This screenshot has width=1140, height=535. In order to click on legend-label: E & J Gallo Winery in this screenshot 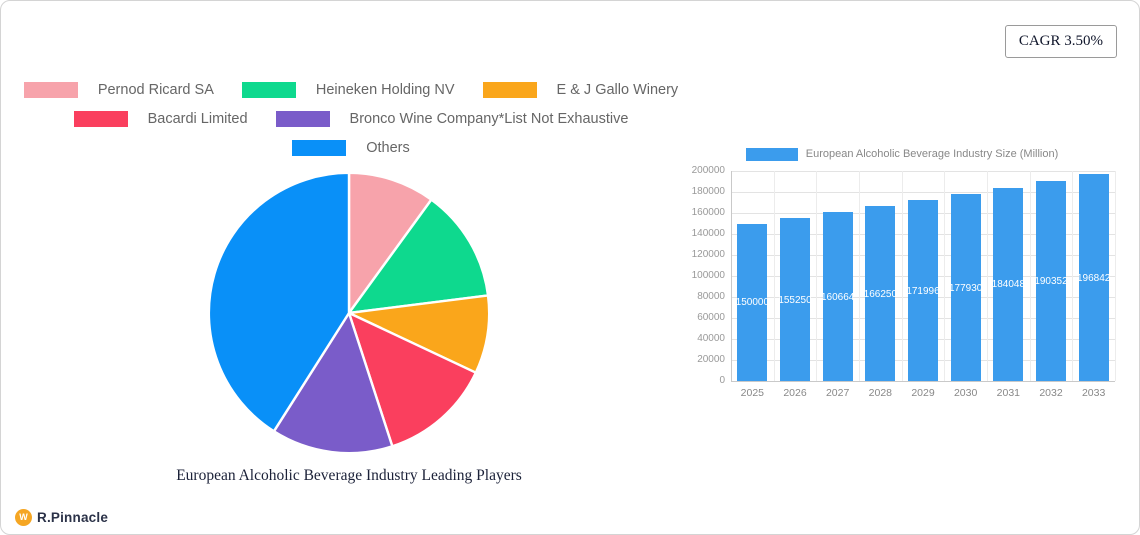, I will do `click(617, 89)`.